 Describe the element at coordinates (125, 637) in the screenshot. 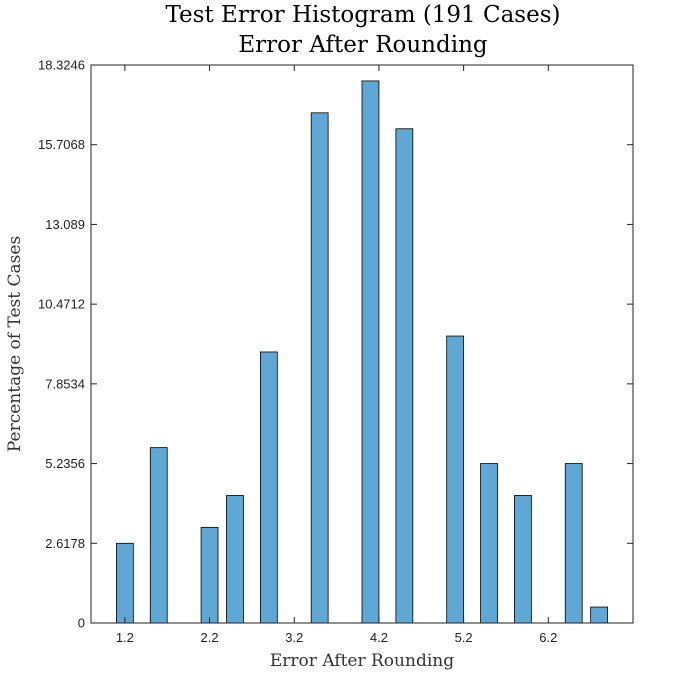

I see `x-tick-label: 1.2` at that location.